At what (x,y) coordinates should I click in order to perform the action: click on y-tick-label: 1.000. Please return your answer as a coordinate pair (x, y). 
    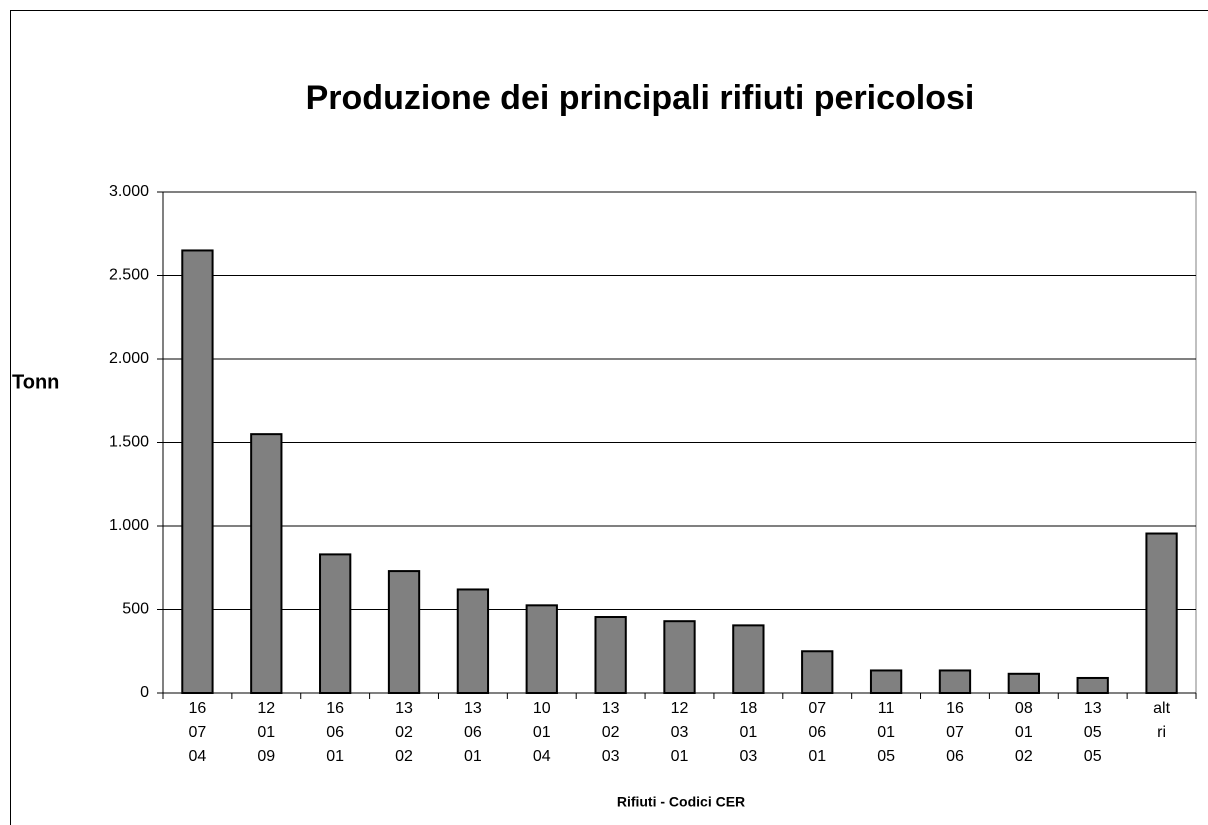
    Looking at the image, I should click on (129, 525).